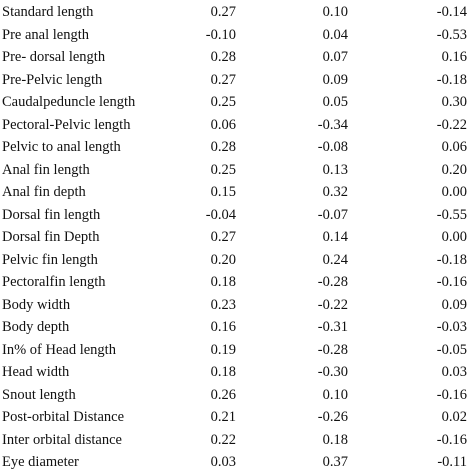 This screenshot has width=474, height=474. Describe the element at coordinates (36, 327) in the screenshot. I see `row-label: Body depth` at that location.